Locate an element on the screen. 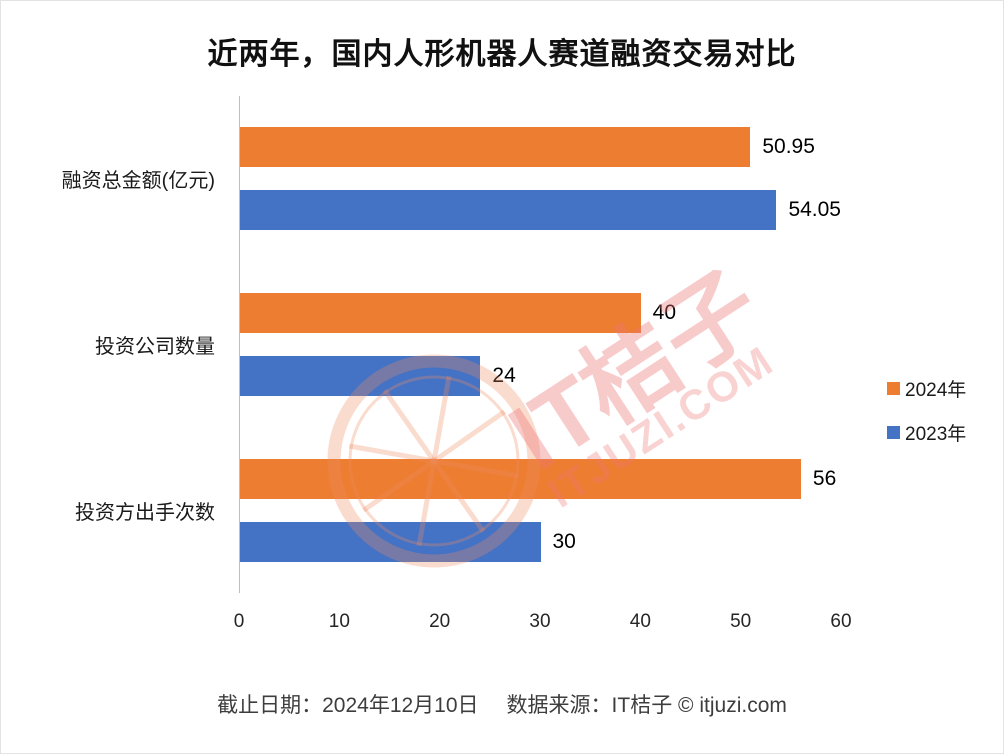 This screenshot has width=1004, height=754. bar-row: 30 is located at coordinates (540, 541).